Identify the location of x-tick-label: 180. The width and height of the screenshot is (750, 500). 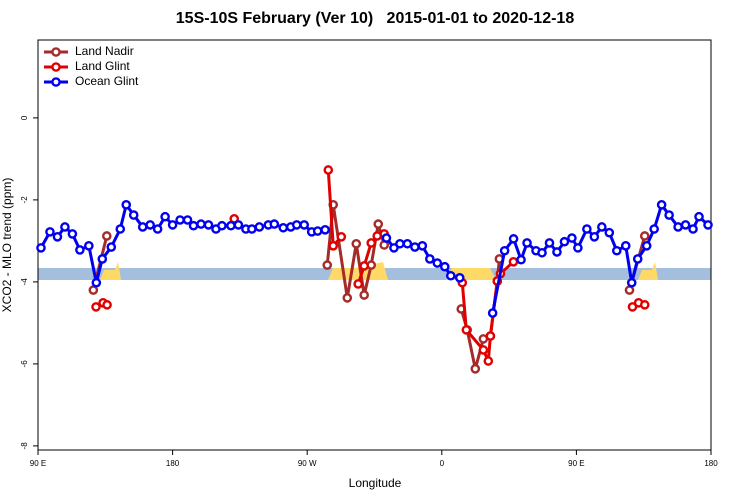
(173, 463).